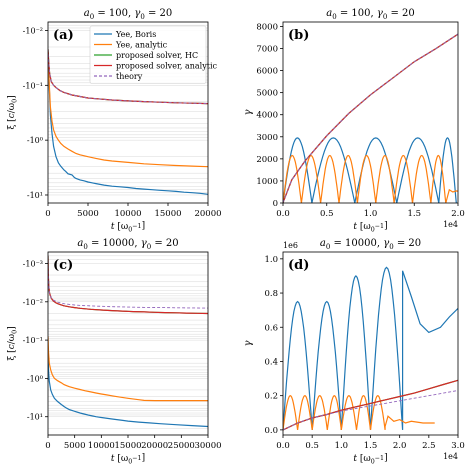 Image resolution: width=474 pixels, height=474 pixels. I want to click on y-tick-label: 7000, so click(267, 49).